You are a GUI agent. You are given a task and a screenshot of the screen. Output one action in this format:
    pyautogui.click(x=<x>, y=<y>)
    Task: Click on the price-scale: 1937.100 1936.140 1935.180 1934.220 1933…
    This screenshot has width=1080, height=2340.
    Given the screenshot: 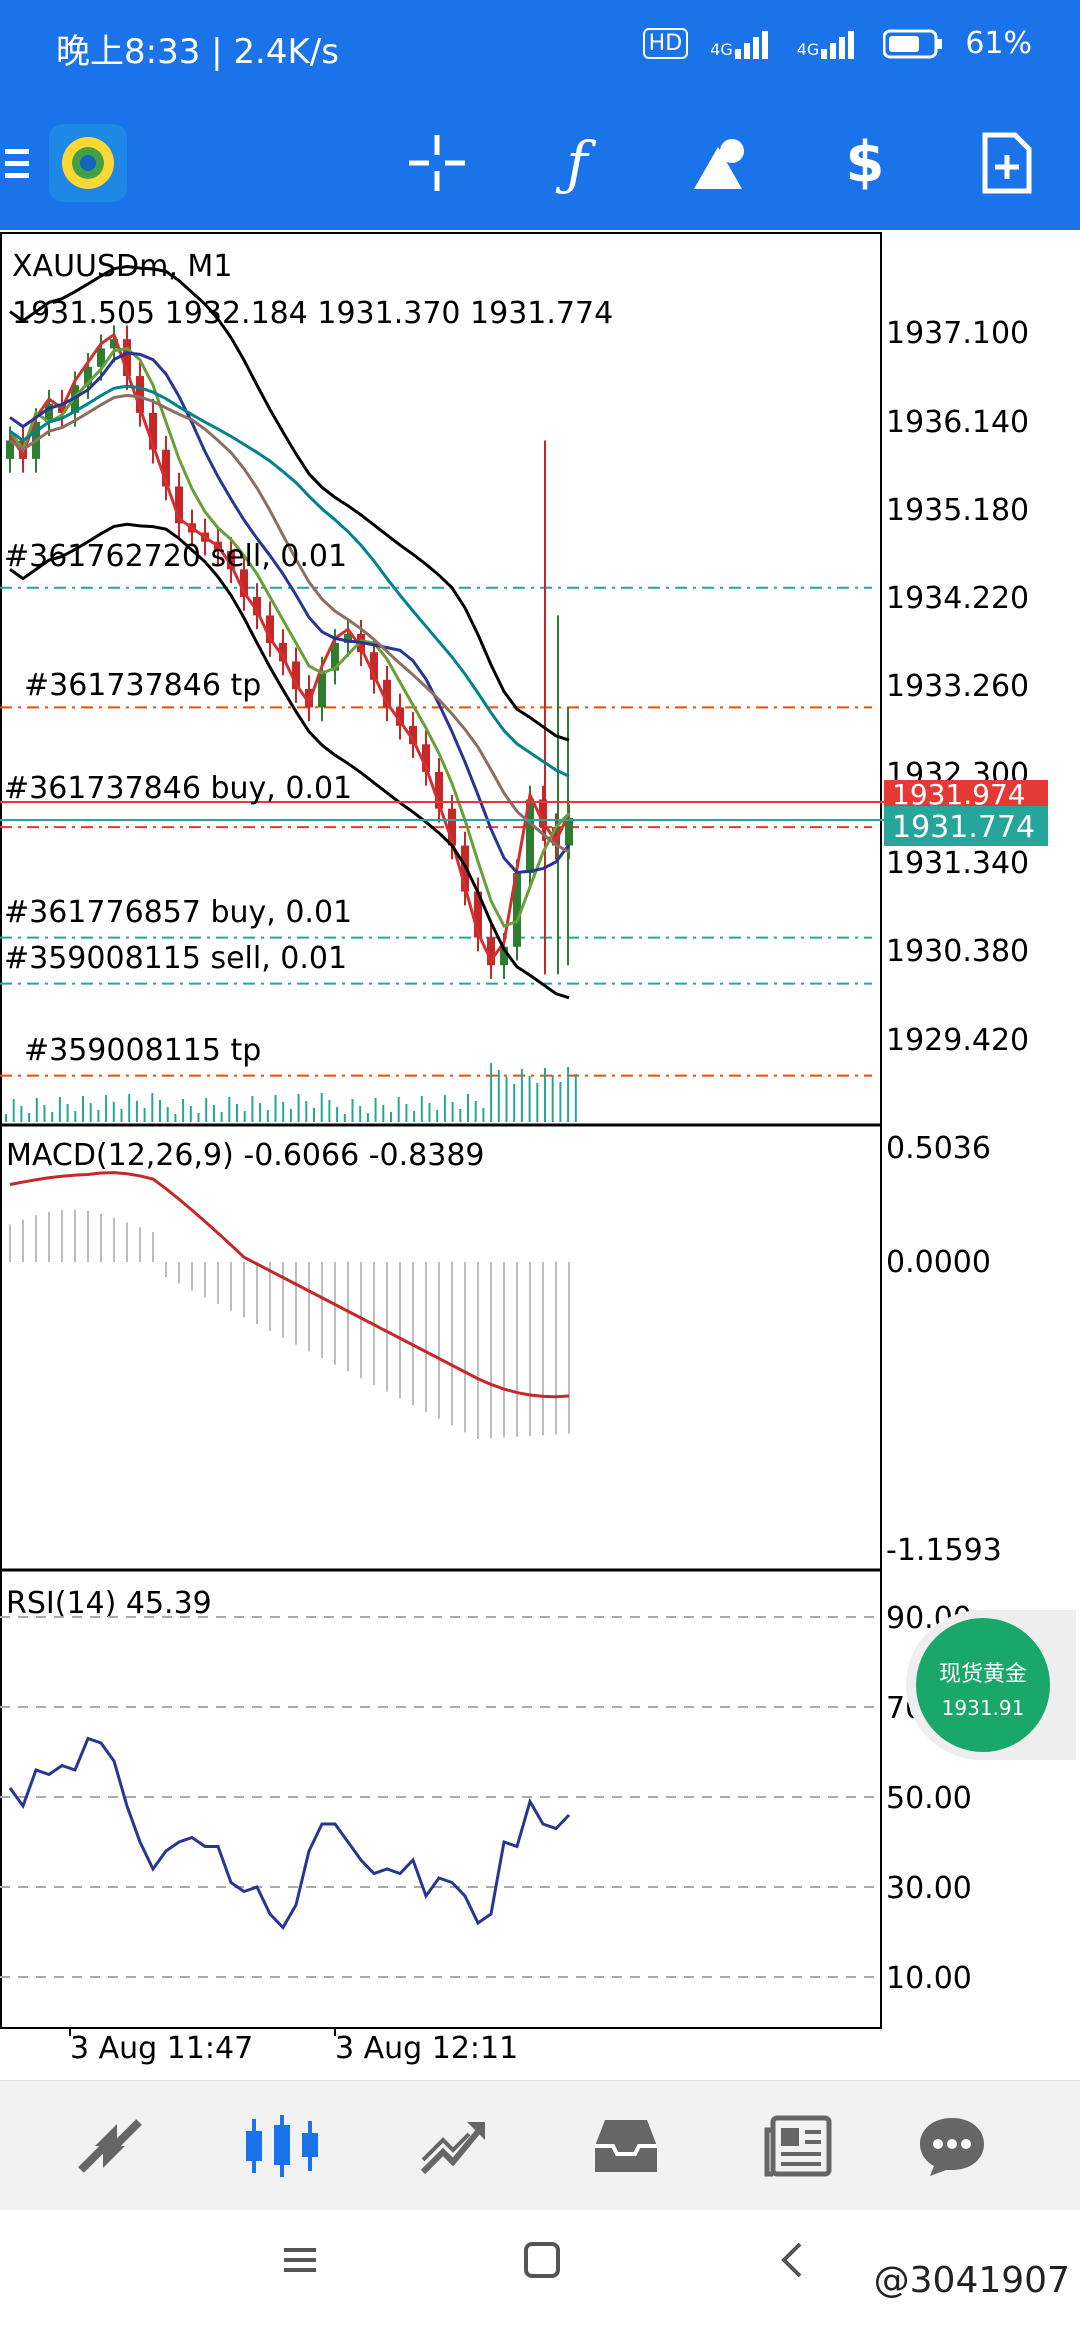 What is the action you would take?
    pyautogui.click(x=957, y=687)
    